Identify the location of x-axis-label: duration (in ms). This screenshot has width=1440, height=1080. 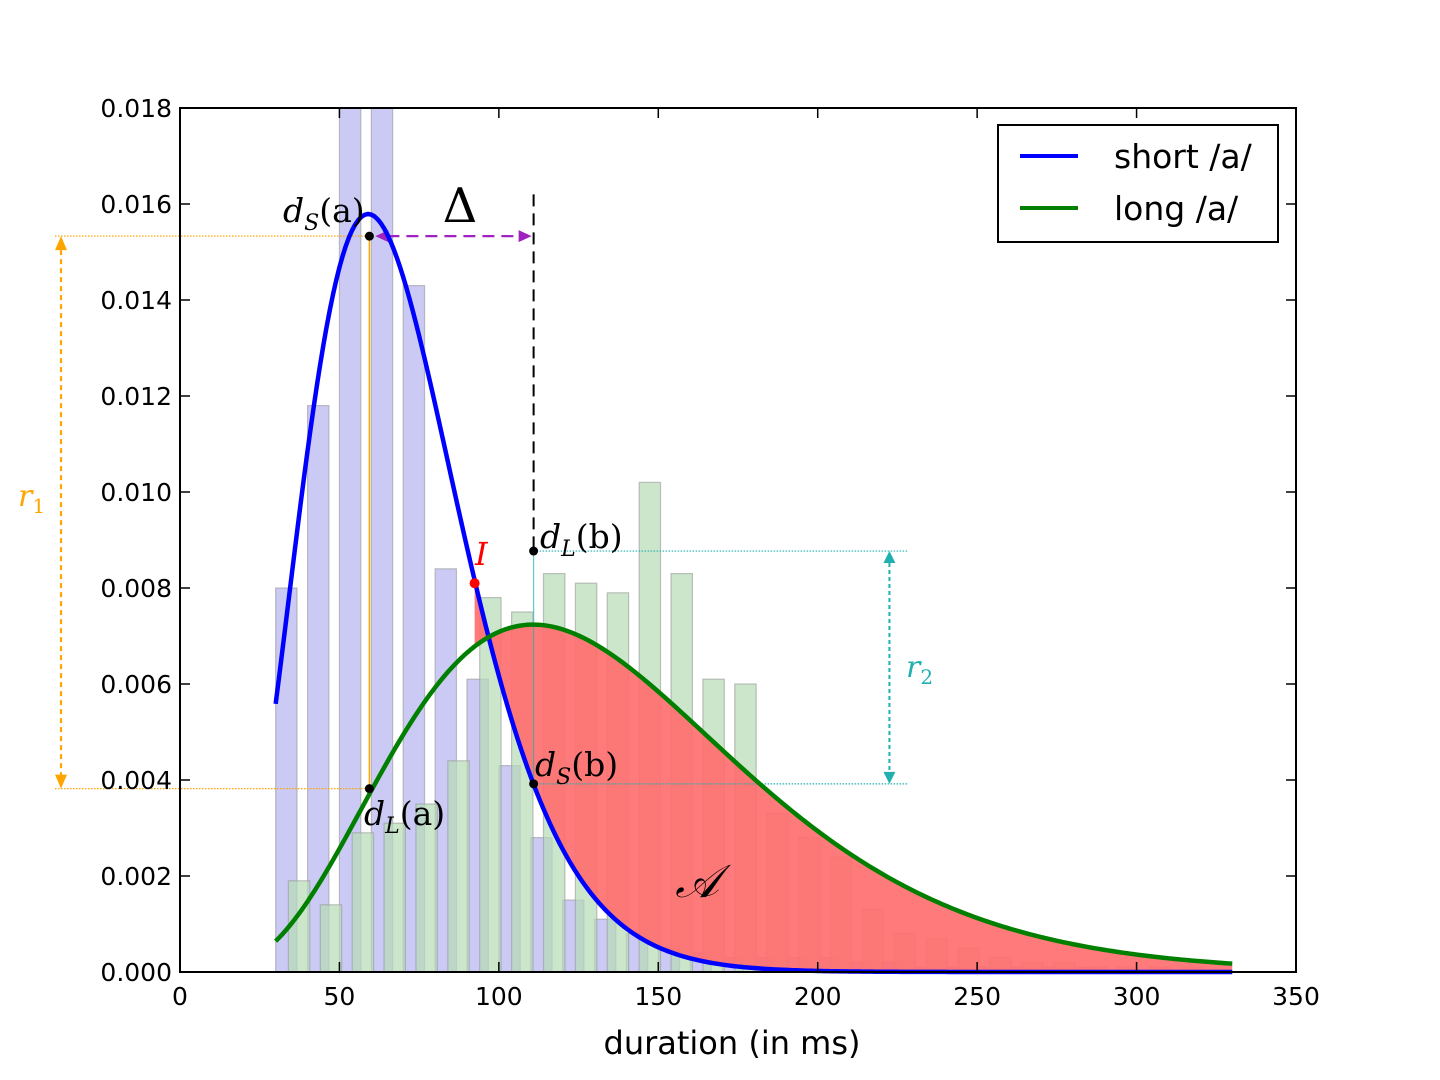
(732, 1043).